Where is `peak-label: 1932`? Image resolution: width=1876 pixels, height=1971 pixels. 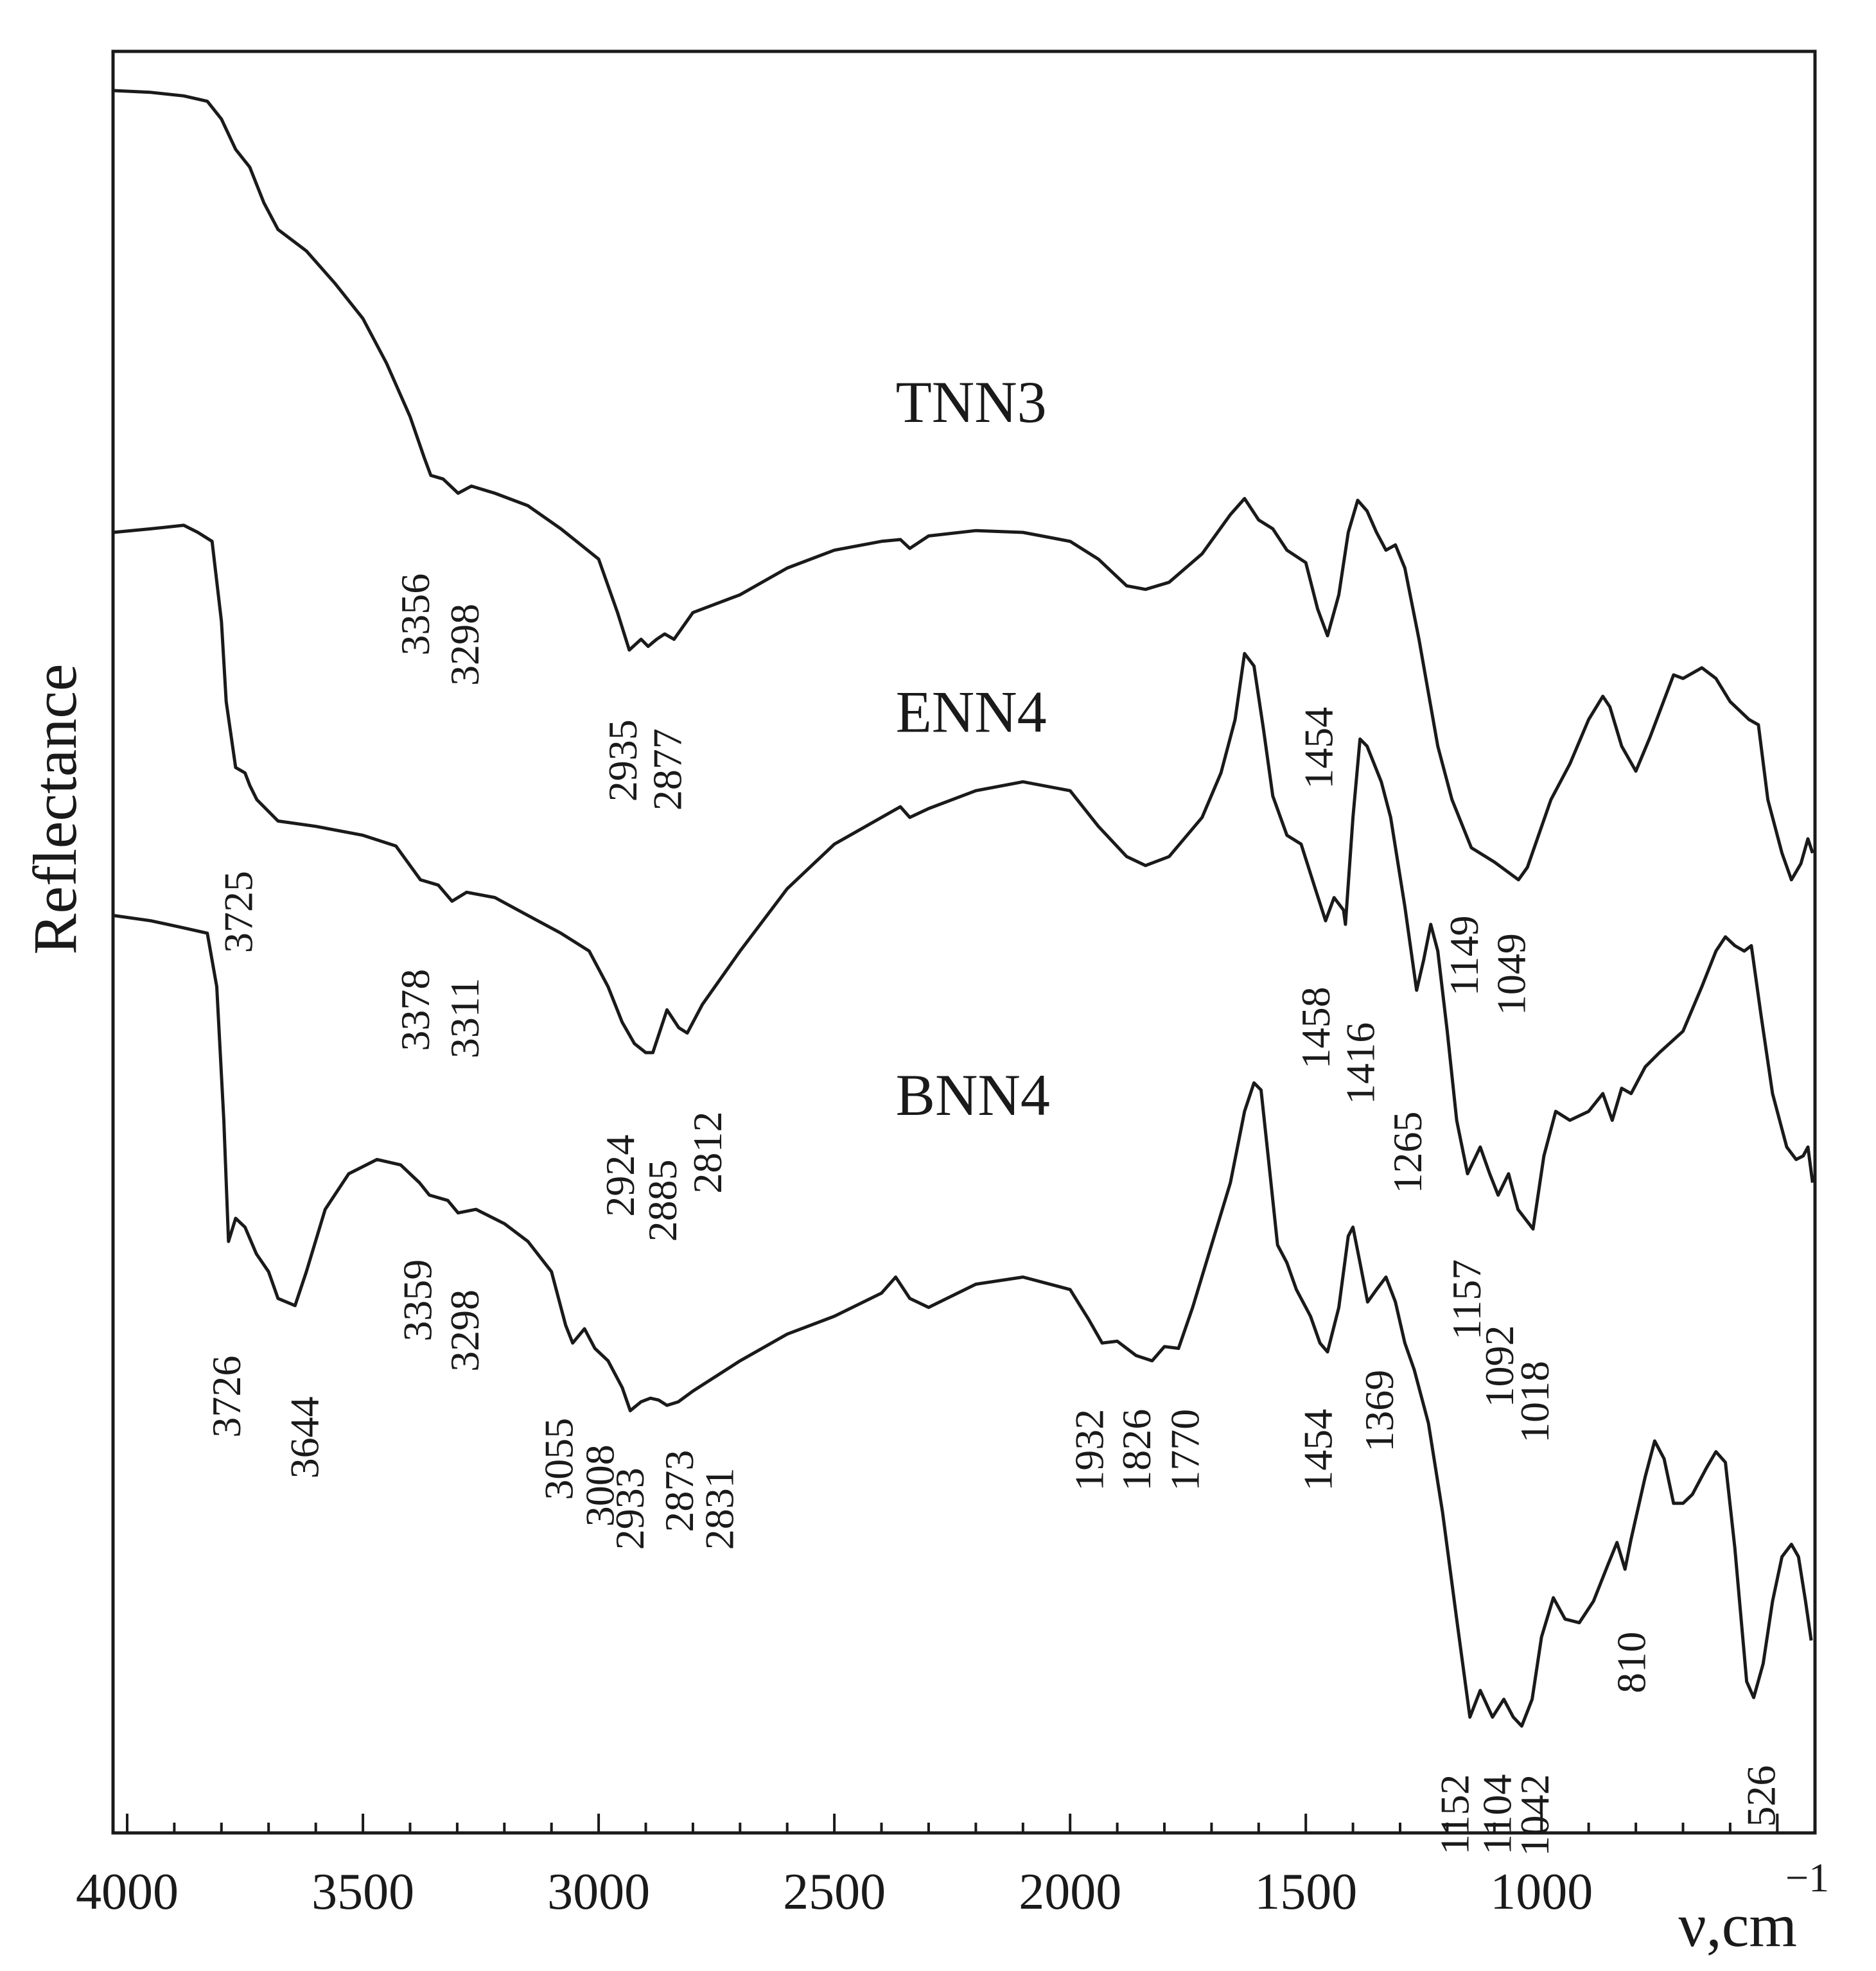 peak-label: 1932 is located at coordinates (1089, 1450).